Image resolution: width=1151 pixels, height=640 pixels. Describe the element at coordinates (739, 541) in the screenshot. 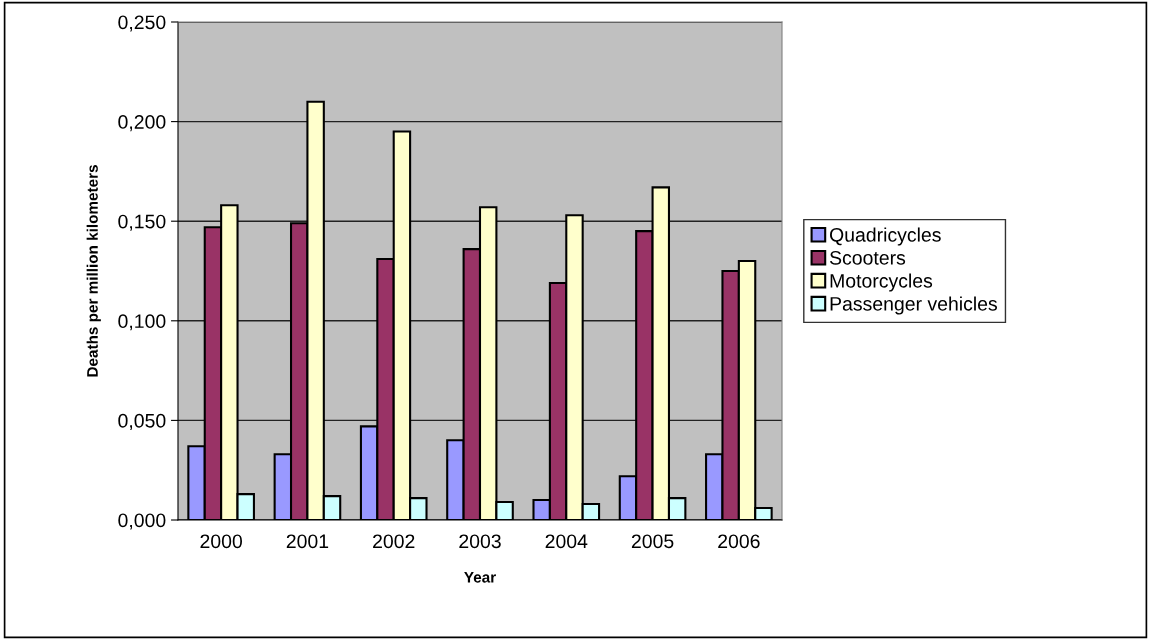

I see `x-tick-label: 2006` at that location.